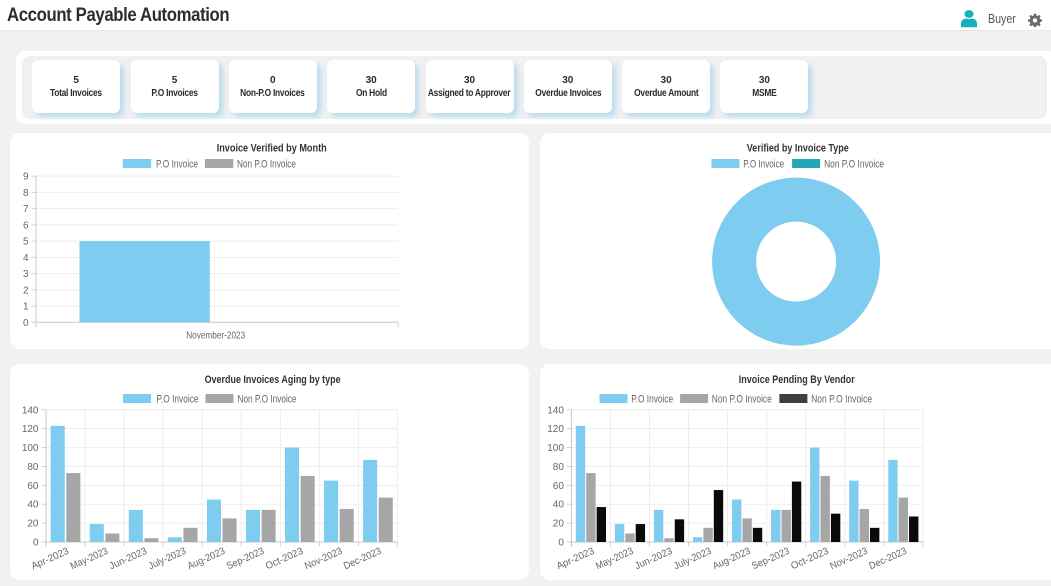 Image resolution: width=1051 pixels, height=586 pixels. I want to click on svg-text: 2, so click(26, 290).